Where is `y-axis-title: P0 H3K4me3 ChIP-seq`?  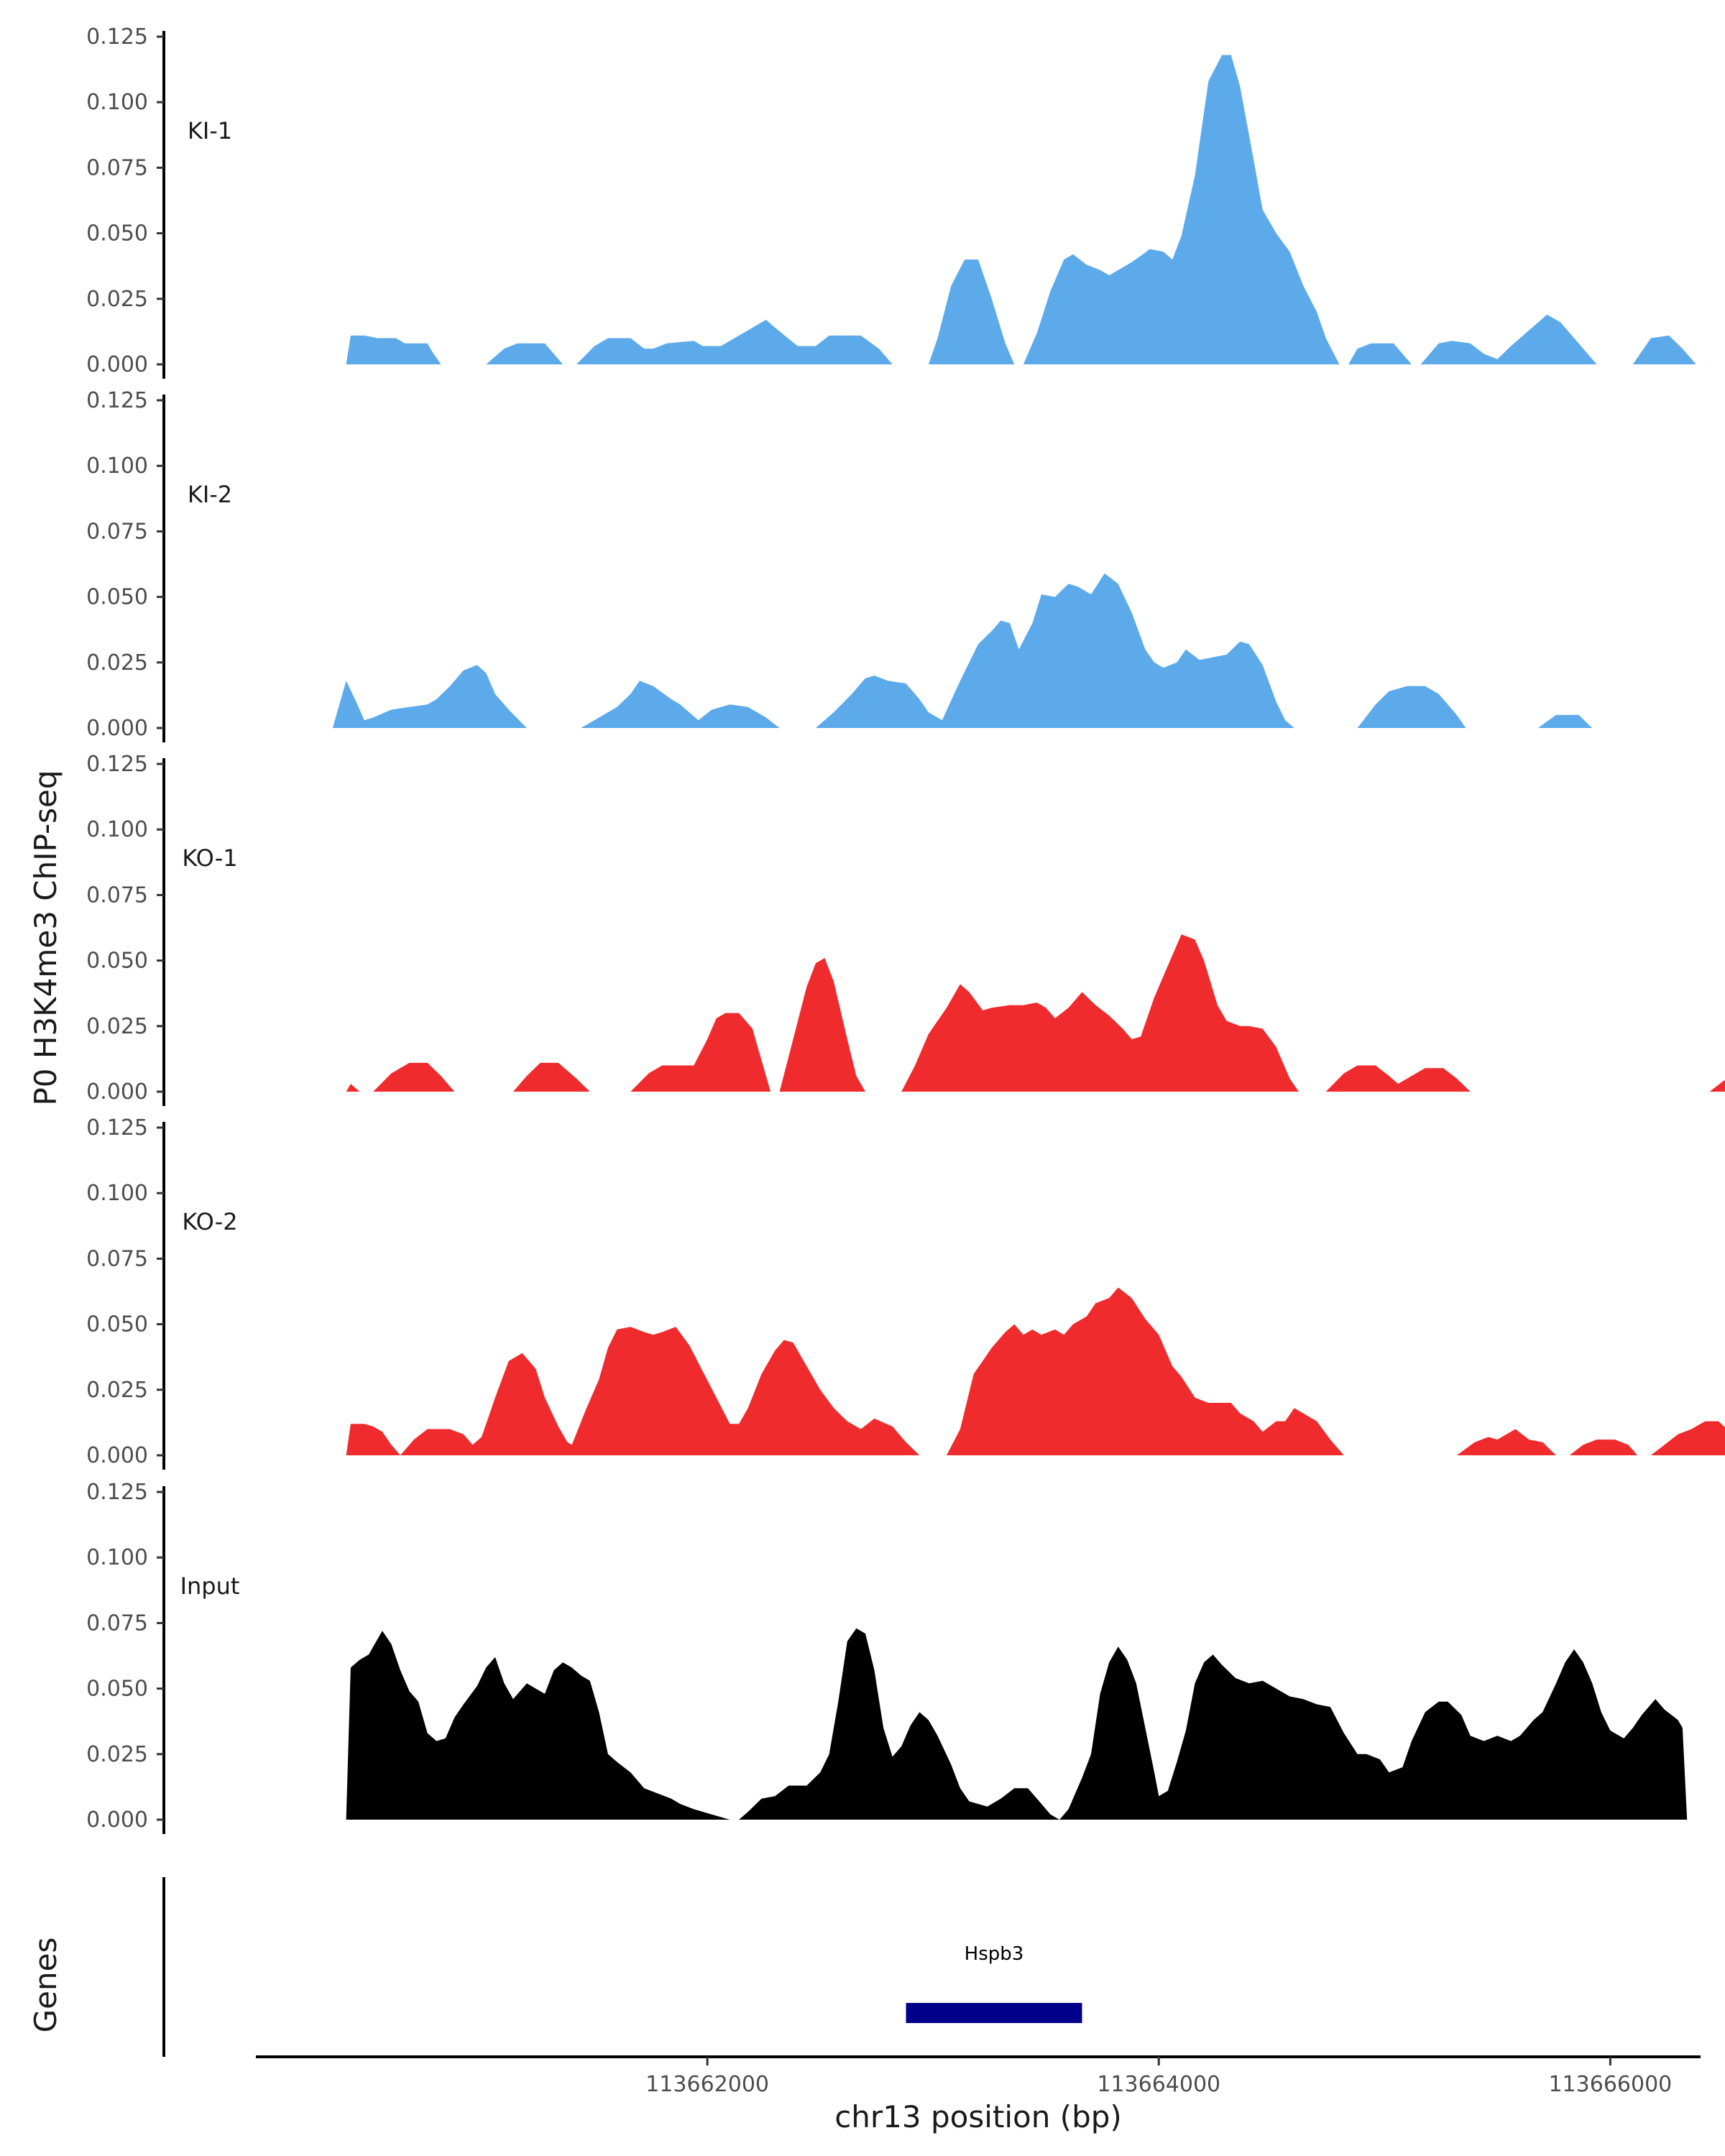
y-axis-title: P0 H3K4me3 ChIP-seq is located at coordinates (45, 937).